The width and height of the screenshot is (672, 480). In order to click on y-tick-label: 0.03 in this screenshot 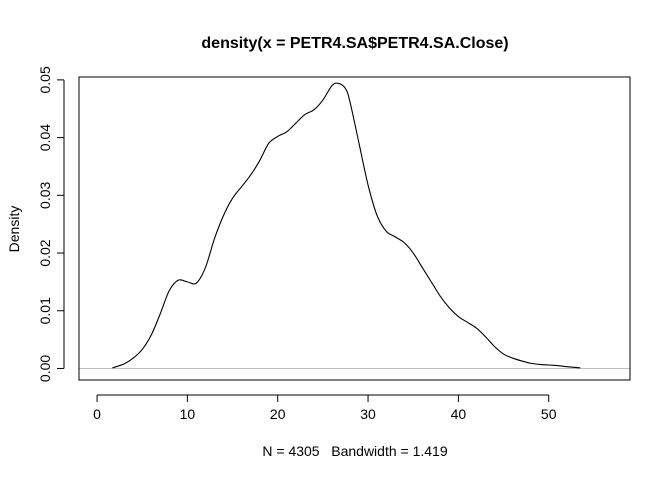, I will do `click(45, 194)`.